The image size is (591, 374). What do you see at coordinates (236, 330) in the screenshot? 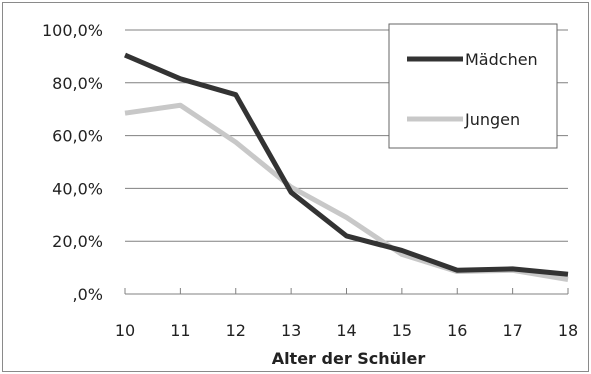
I see `x-tick-label: 12` at bounding box center [236, 330].